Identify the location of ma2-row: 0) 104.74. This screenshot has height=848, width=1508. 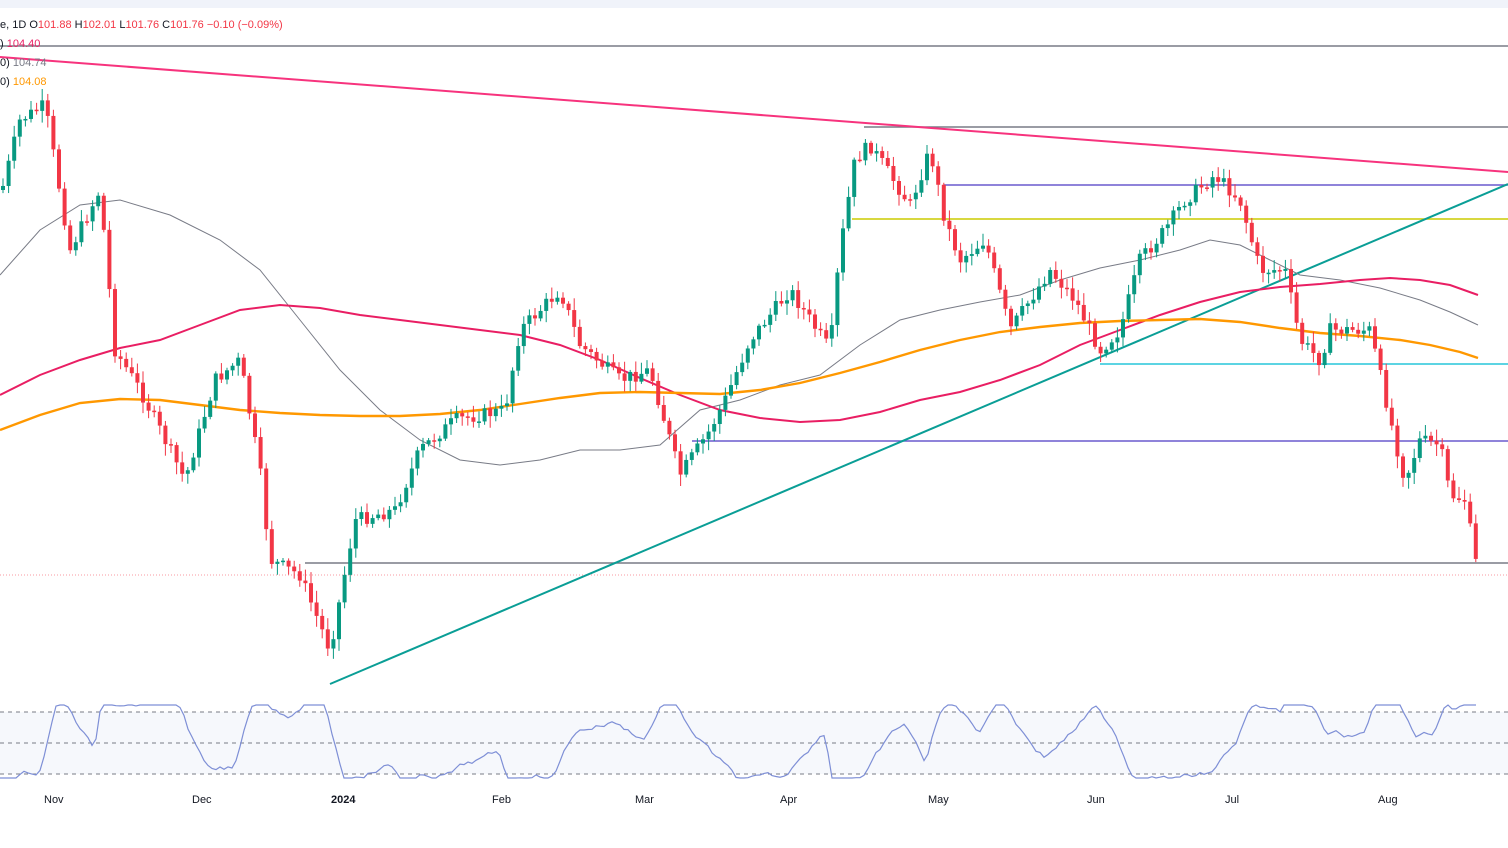
(141, 63).